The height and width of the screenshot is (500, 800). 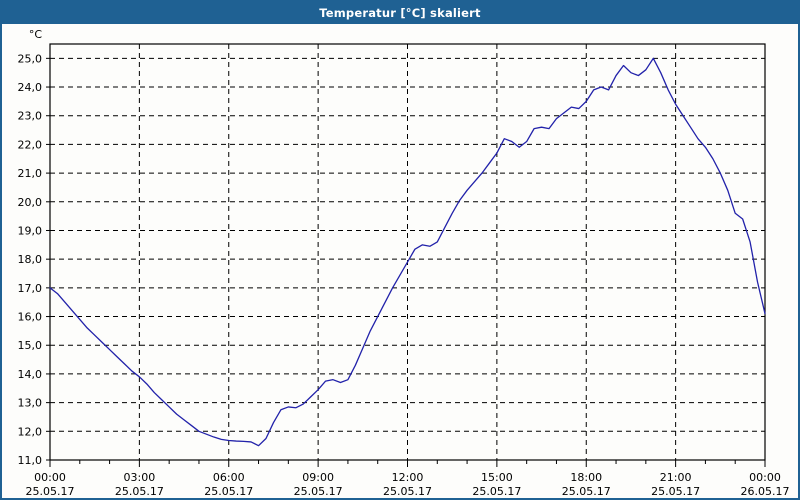 What do you see at coordinates (30, 374) in the screenshot?
I see `y-axis-tick-label: 14,0` at bounding box center [30, 374].